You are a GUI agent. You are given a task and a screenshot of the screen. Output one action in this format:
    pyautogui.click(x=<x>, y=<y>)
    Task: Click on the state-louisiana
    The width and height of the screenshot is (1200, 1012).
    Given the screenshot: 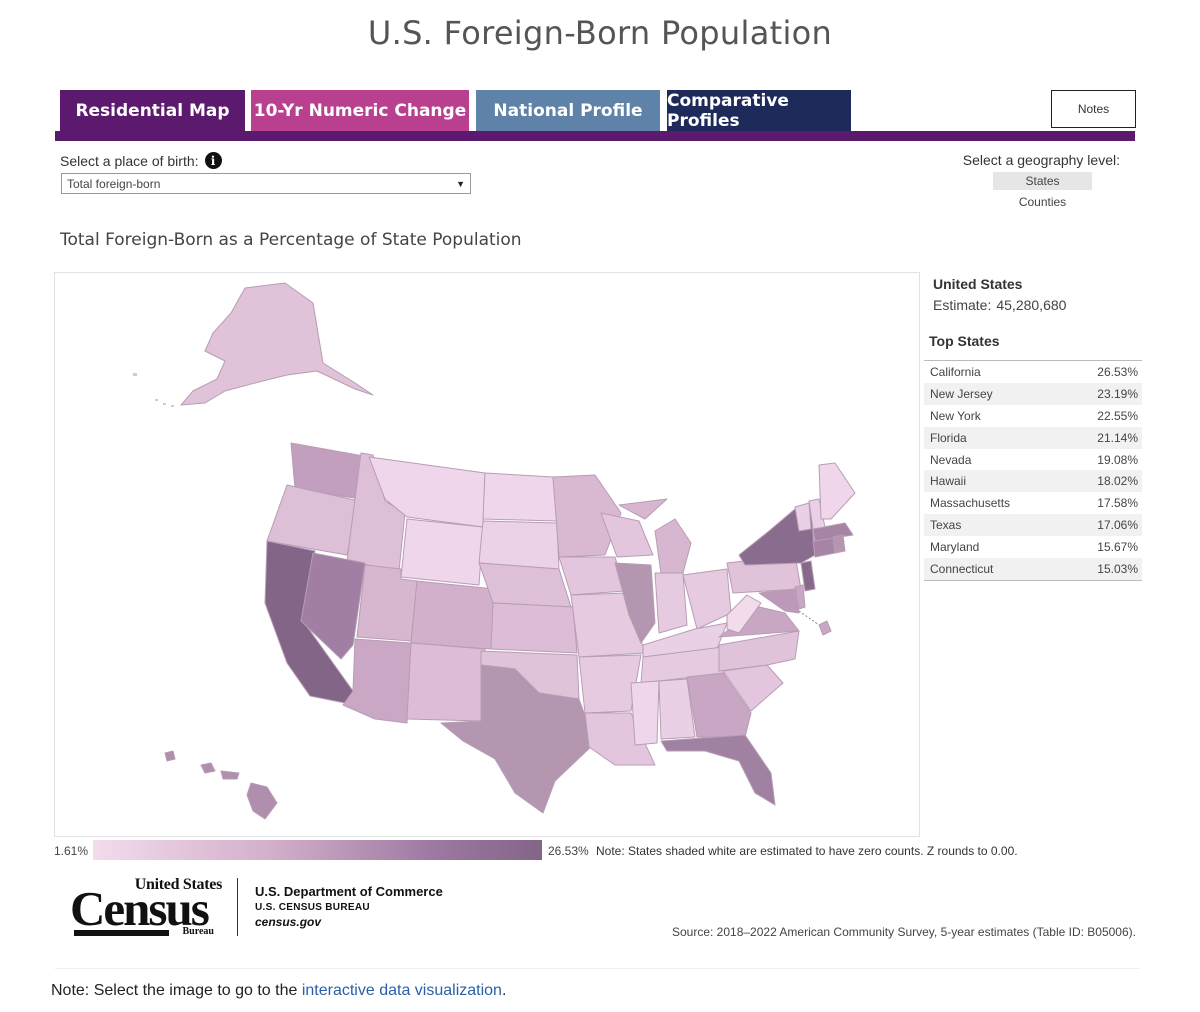 What is the action you would take?
    pyautogui.click(x=620, y=739)
    